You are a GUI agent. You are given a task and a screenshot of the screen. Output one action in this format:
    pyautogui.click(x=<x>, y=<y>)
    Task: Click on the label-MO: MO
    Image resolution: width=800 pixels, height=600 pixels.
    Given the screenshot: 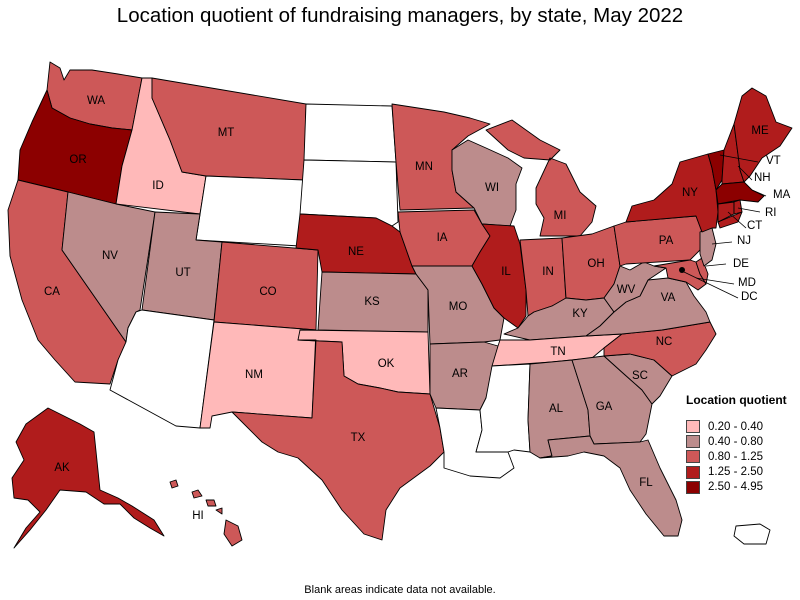 What is the action you would take?
    pyautogui.click(x=458, y=307)
    